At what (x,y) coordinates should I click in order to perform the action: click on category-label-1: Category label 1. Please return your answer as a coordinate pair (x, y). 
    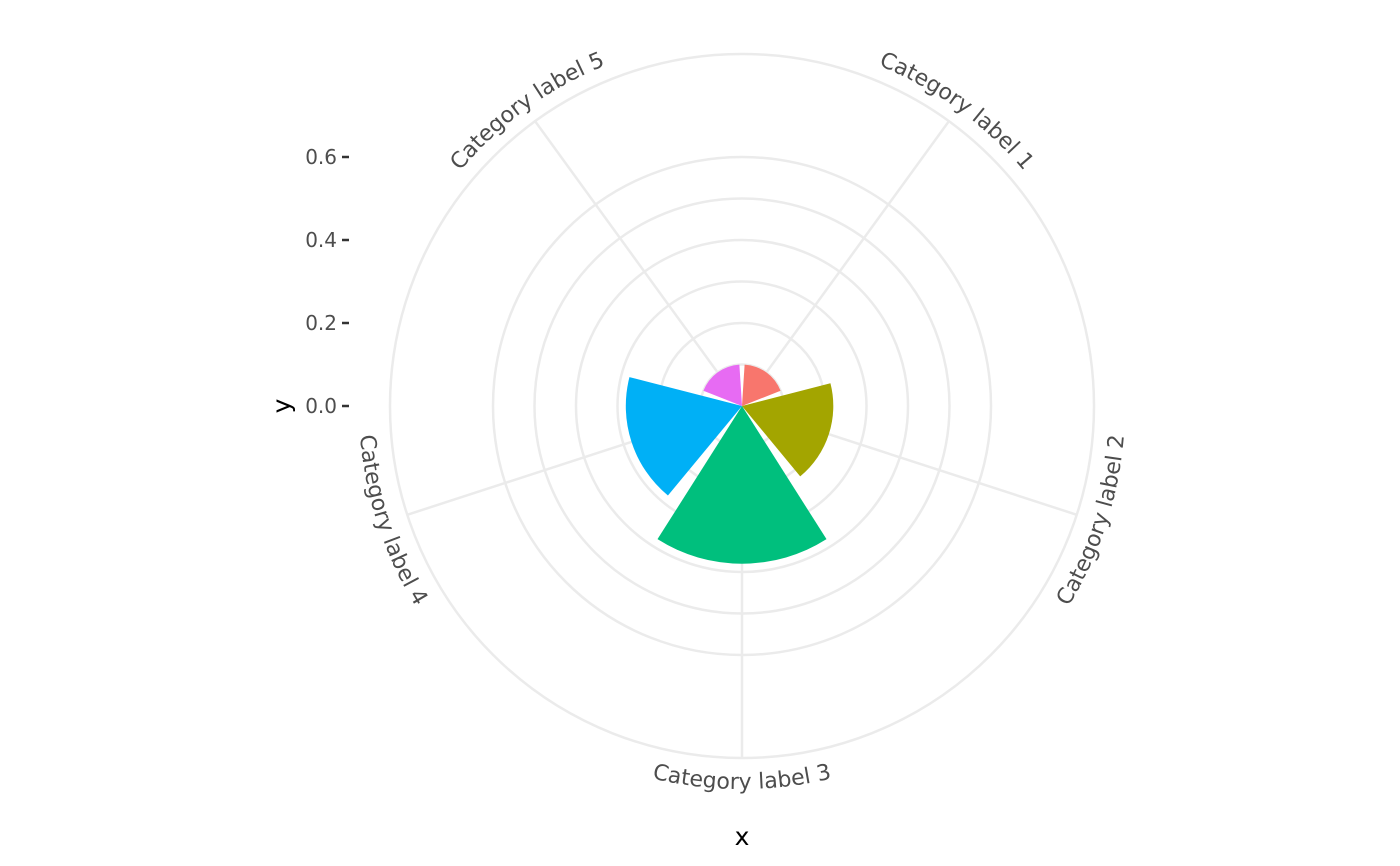
    Looking at the image, I should click on (957, 111).